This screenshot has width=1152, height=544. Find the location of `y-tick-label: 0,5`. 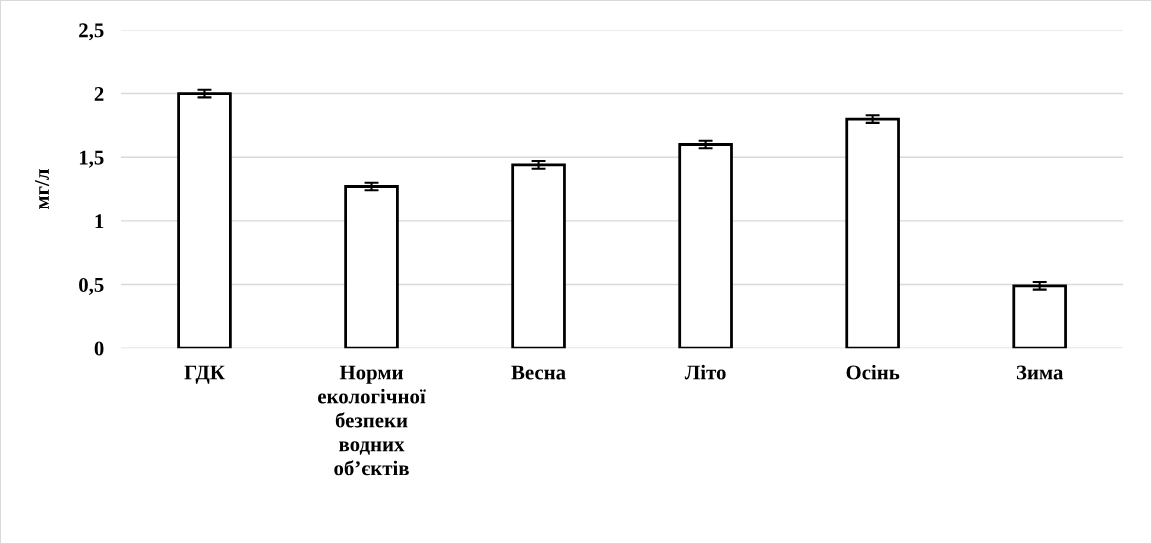

y-tick-label: 0,5 is located at coordinates (91, 286).